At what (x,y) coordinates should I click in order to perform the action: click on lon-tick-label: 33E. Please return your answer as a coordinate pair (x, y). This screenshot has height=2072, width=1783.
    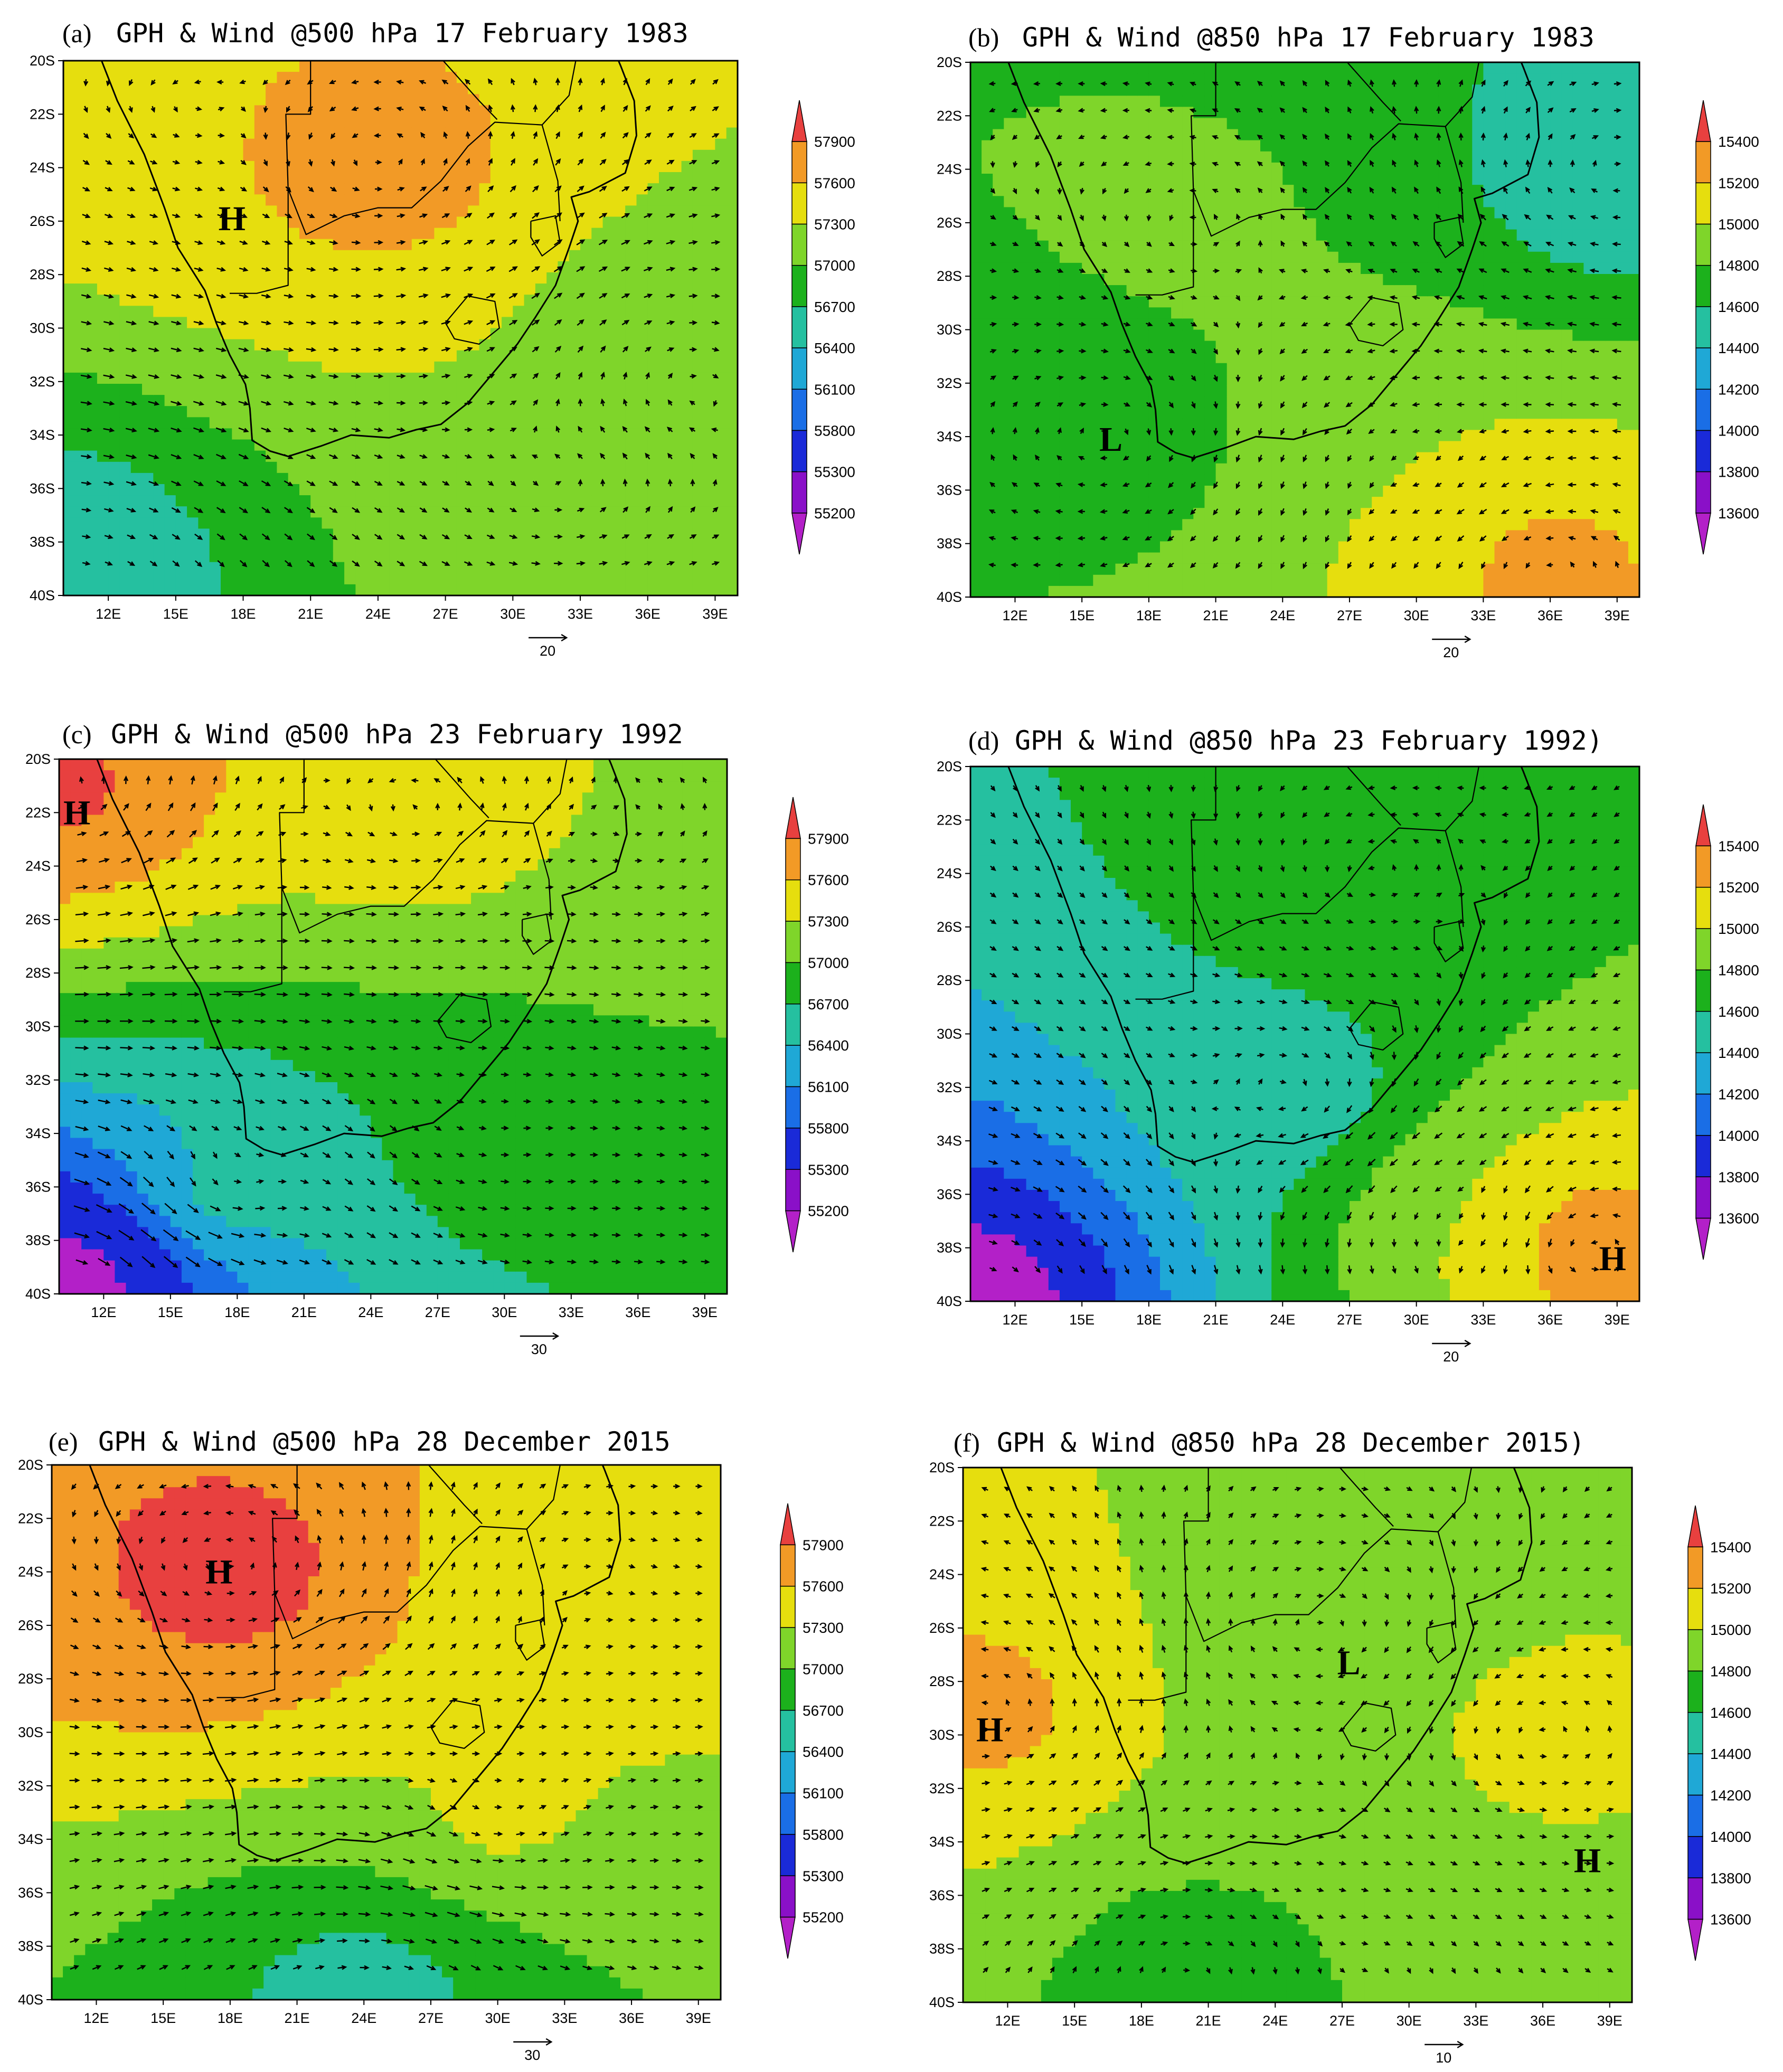
    Looking at the image, I should click on (580, 614).